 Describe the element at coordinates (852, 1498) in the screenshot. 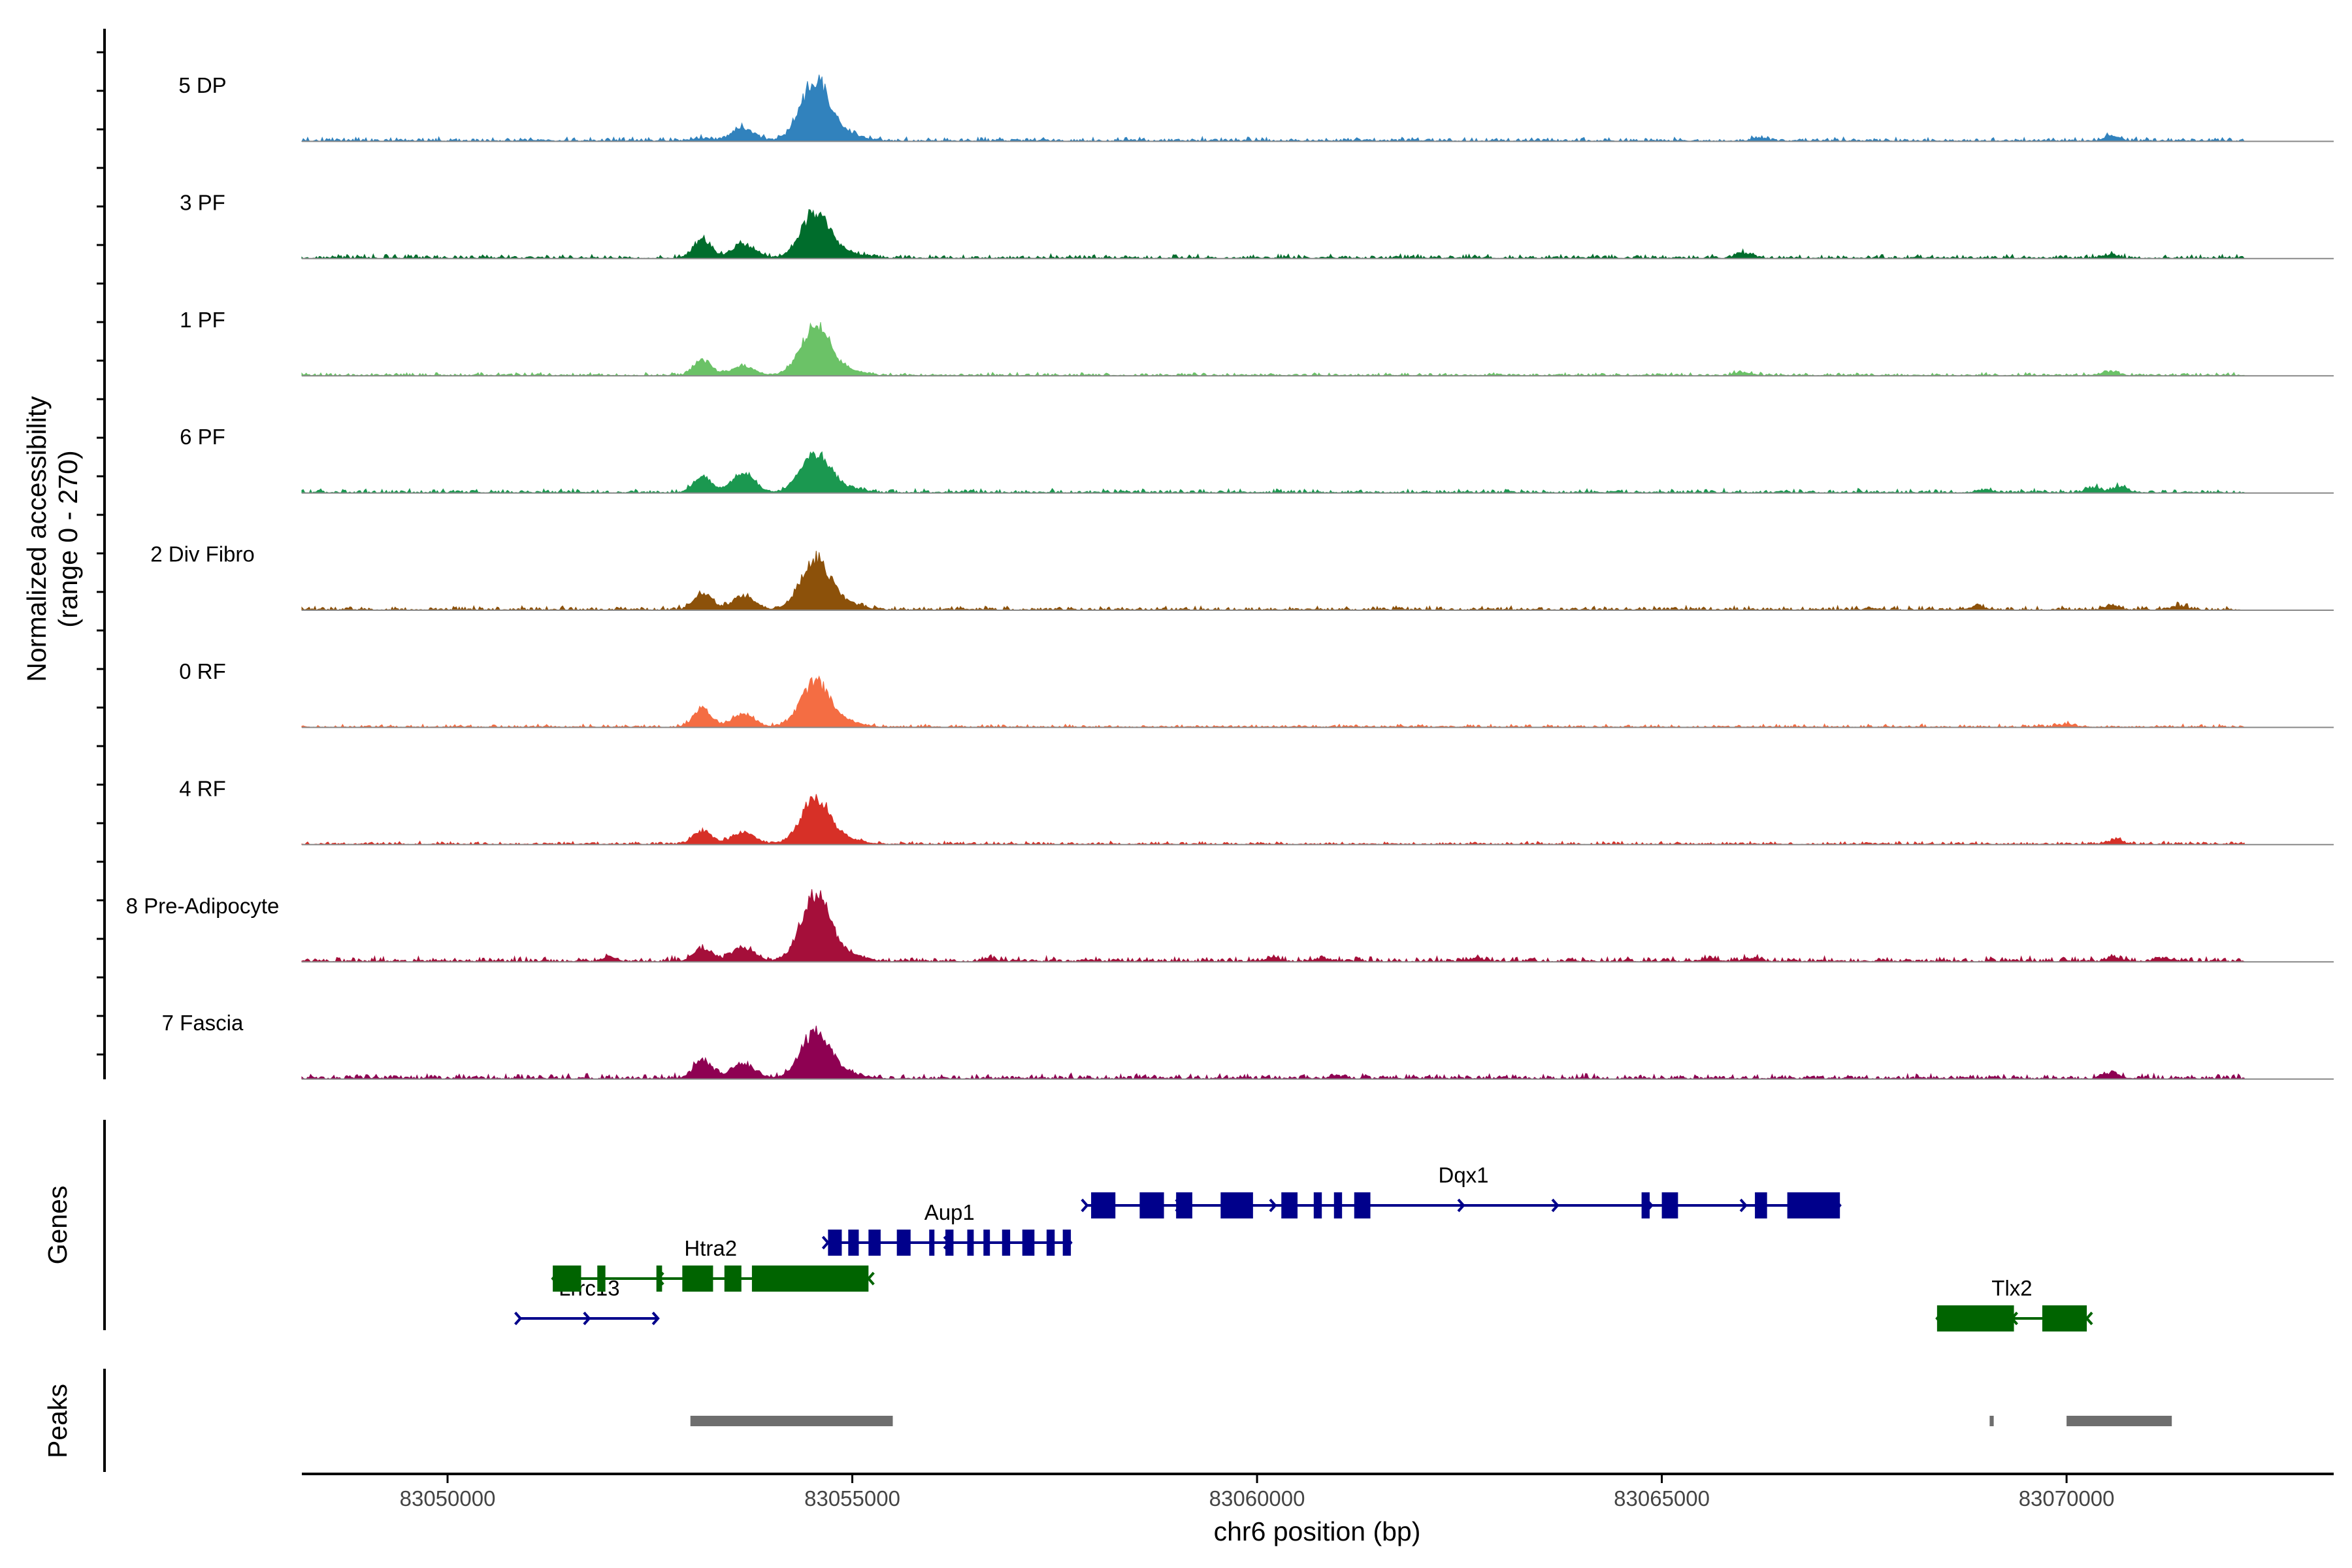

I see `x-tick-label: 83055000` at that location.